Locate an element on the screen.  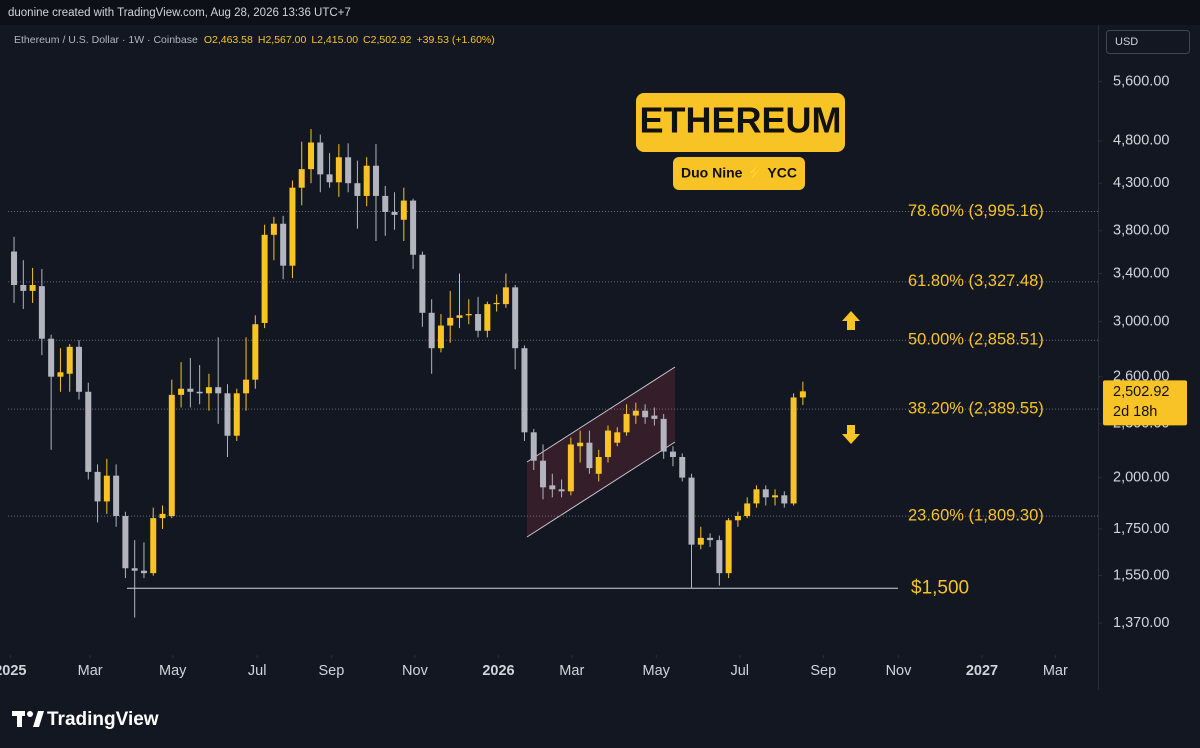
ohlc-value: L2,415.00 is located at coordinates (334, 40).